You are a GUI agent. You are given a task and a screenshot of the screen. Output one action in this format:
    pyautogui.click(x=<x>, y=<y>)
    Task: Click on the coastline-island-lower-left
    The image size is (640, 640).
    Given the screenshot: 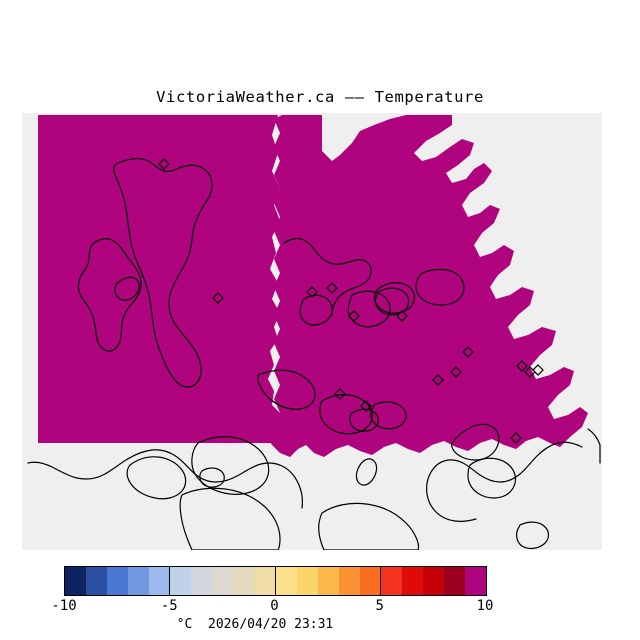 What is the action you would take?
    pyautogui.click(x=156, y=478)
    